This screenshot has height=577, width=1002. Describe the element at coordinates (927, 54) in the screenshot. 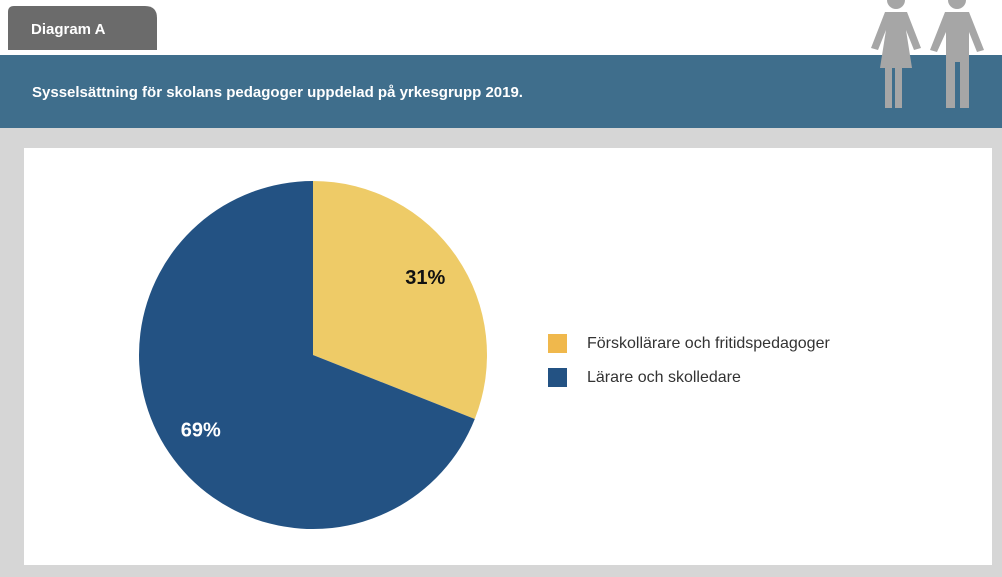

I see `people-icon` at that location.